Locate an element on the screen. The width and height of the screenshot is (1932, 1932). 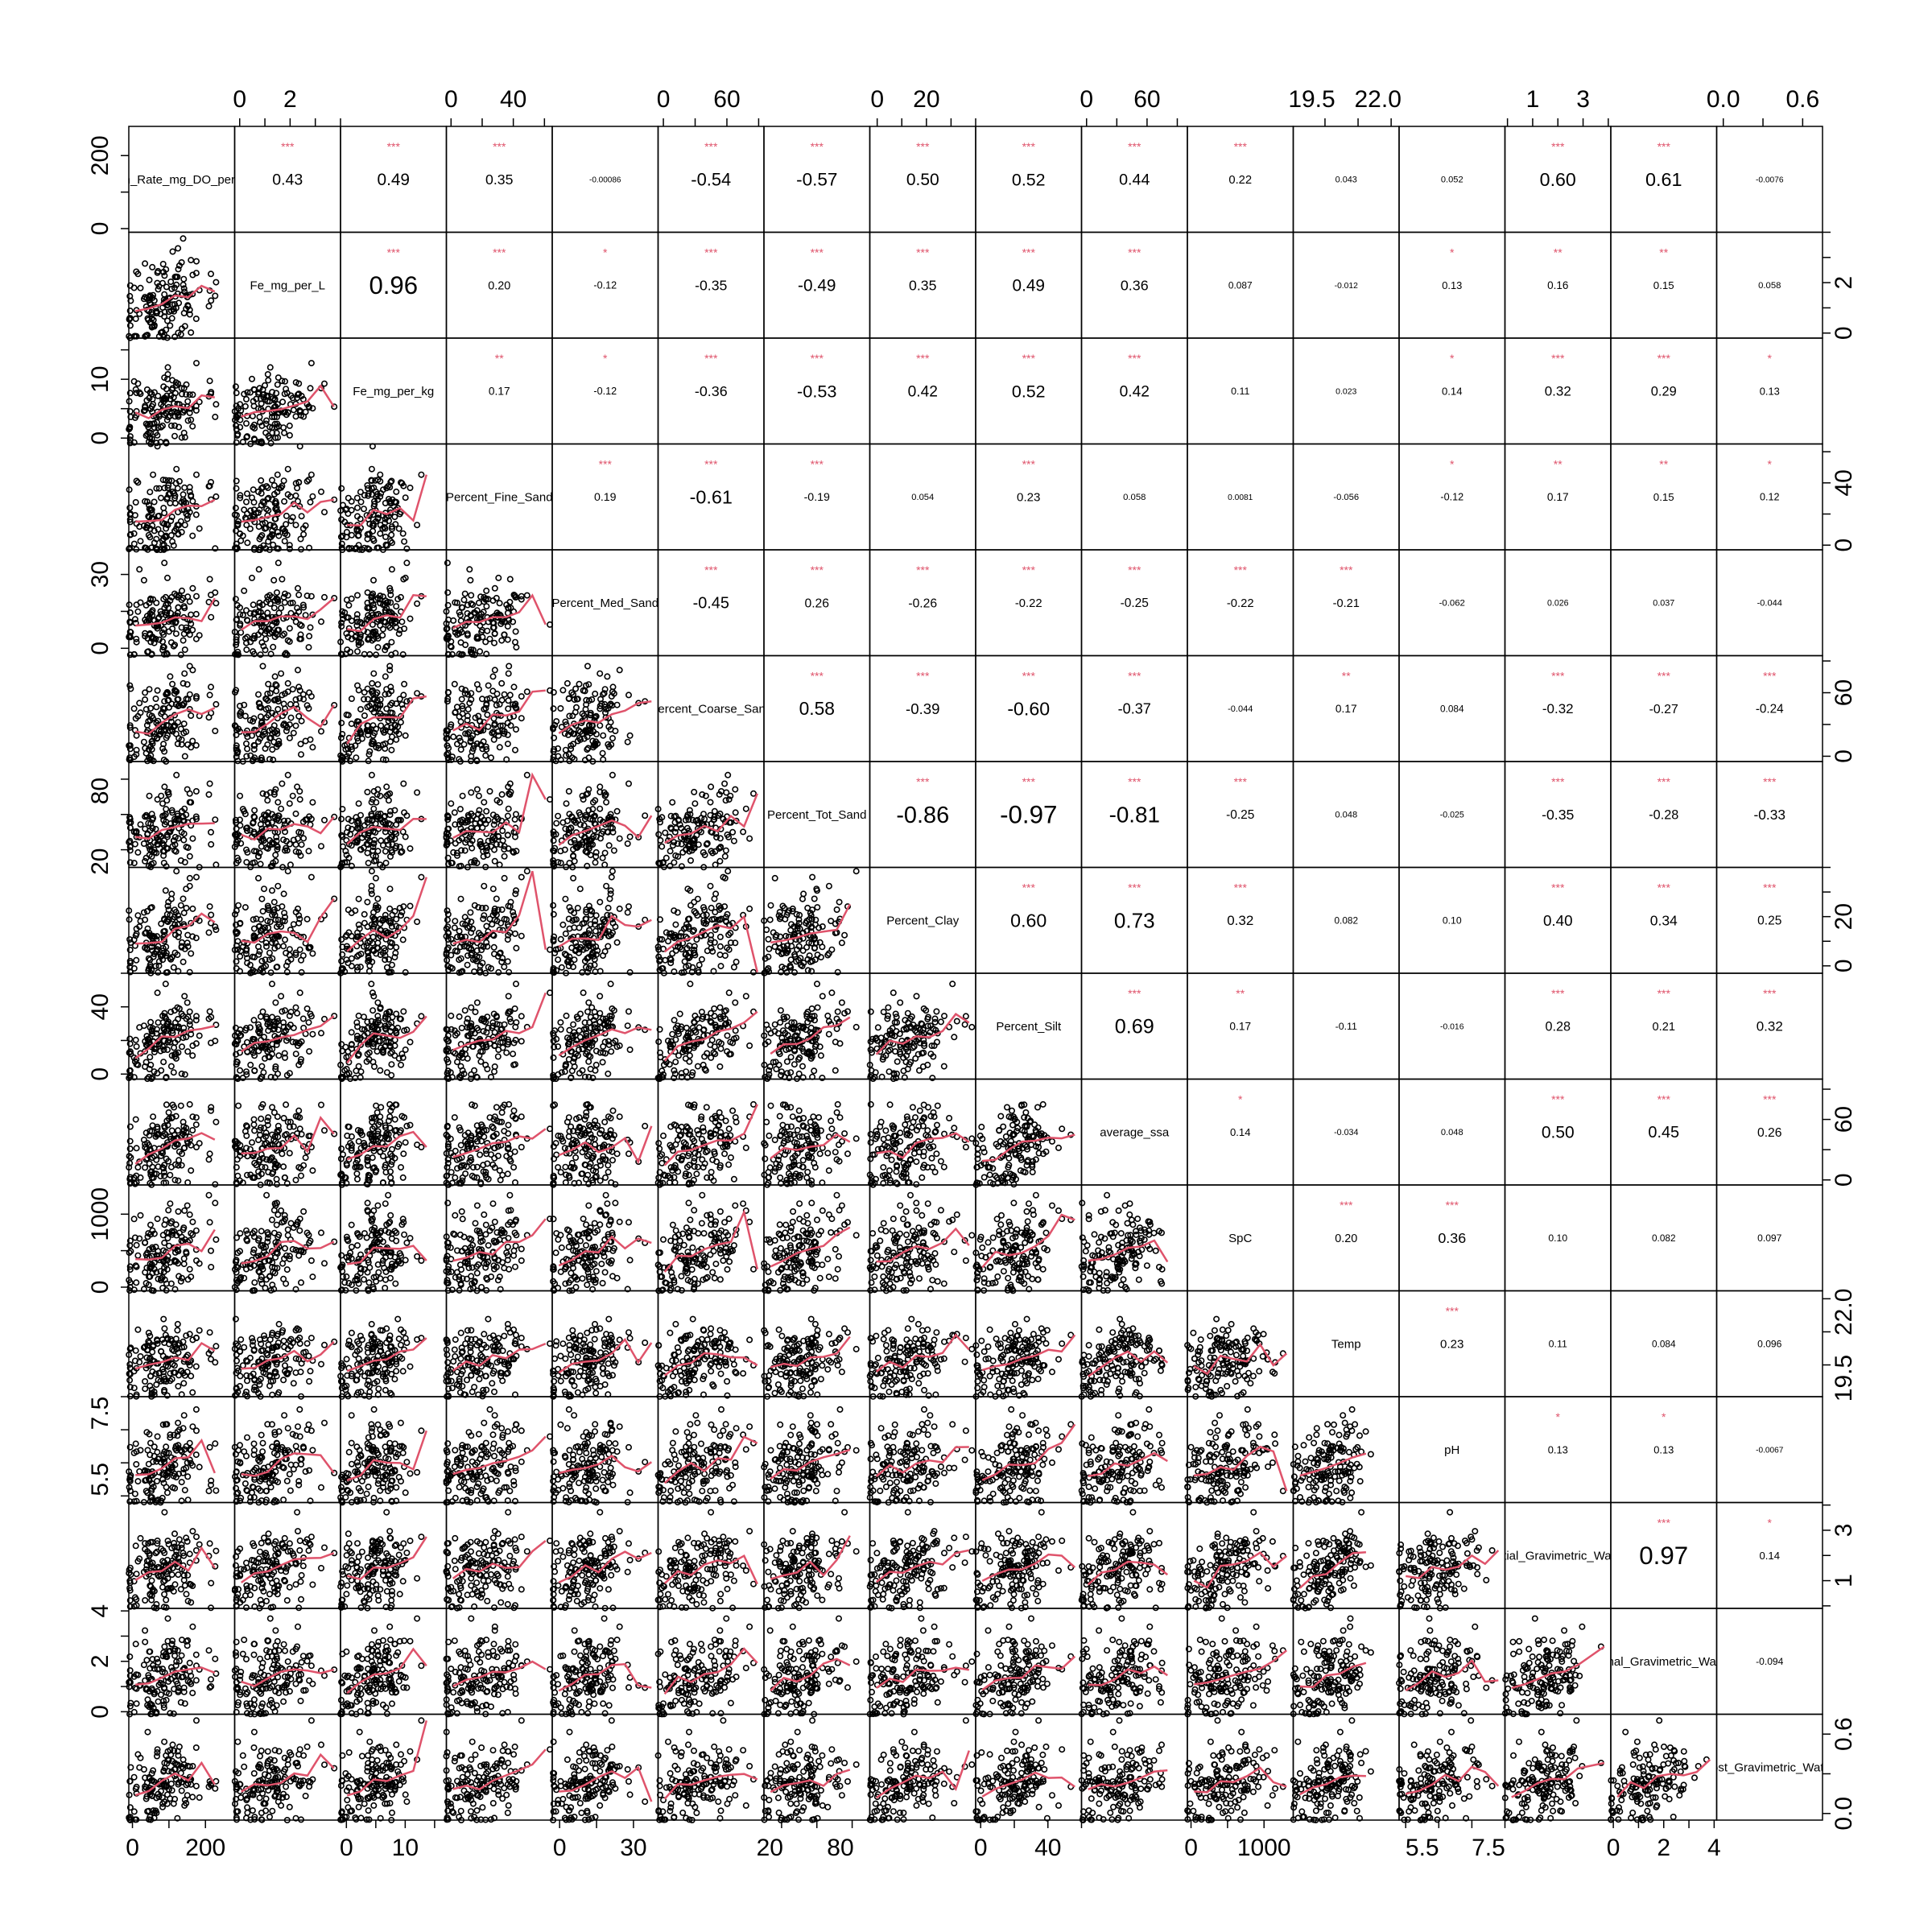
correlation-value: -0.45 is located at coordinates (711, 604).